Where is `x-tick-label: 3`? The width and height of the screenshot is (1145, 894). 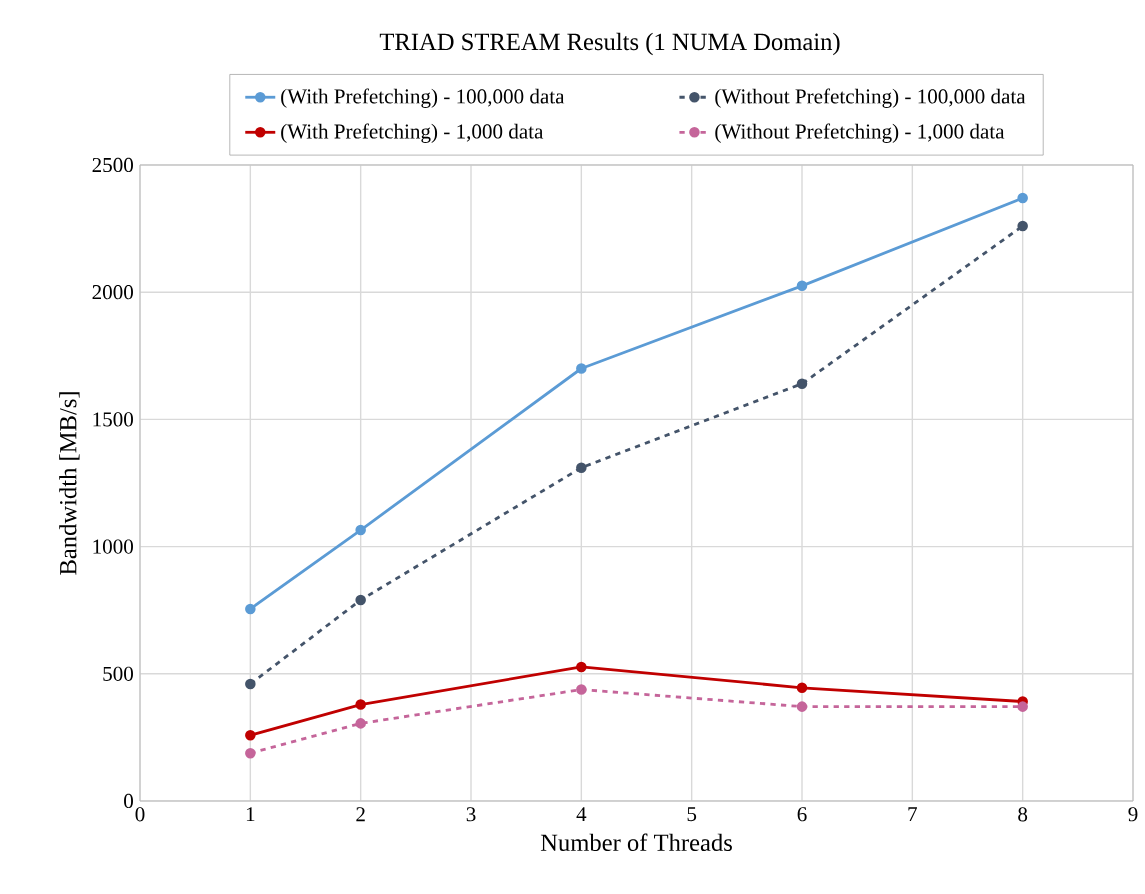
x-tick-label: 3 is located at coordinates (471, 814).